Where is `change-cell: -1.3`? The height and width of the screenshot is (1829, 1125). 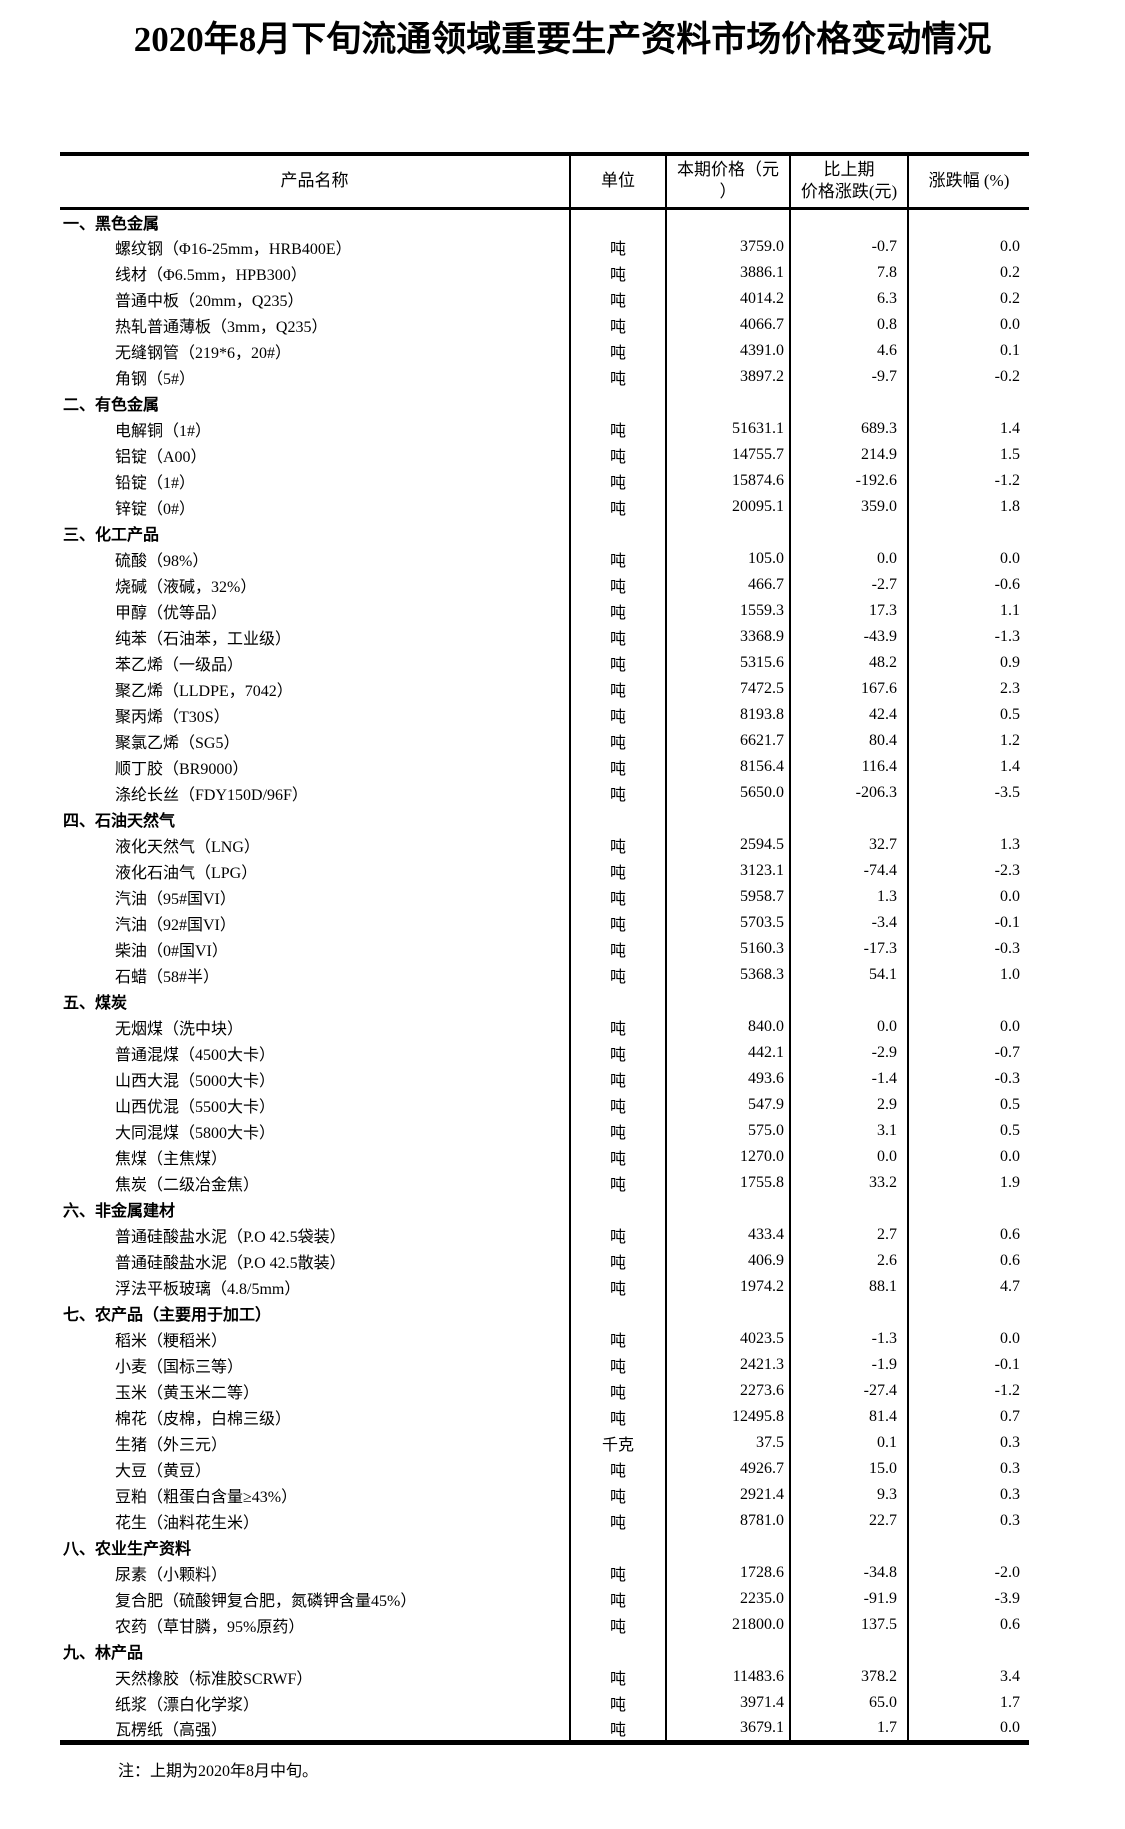 change-cell: -1.3 is located at coordinates (849, 1339).